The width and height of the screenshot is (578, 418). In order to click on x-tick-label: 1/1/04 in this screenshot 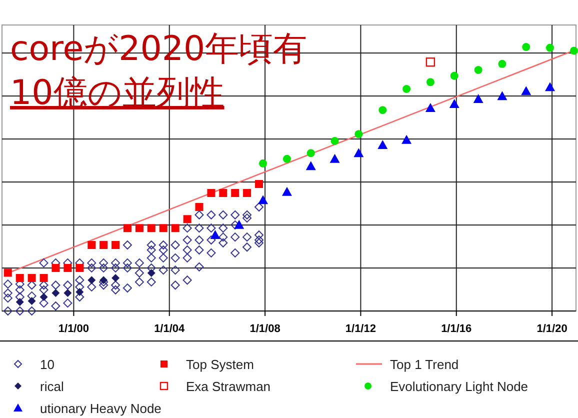, I will do `click(170, 329)`.